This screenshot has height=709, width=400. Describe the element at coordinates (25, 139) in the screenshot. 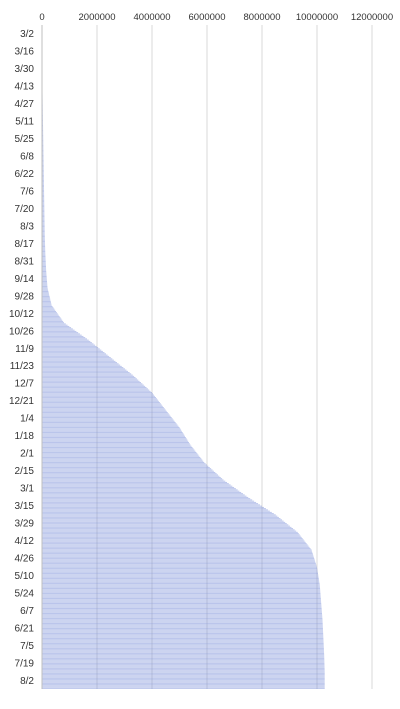

I see `y-tick-label: 5/25` at that location.